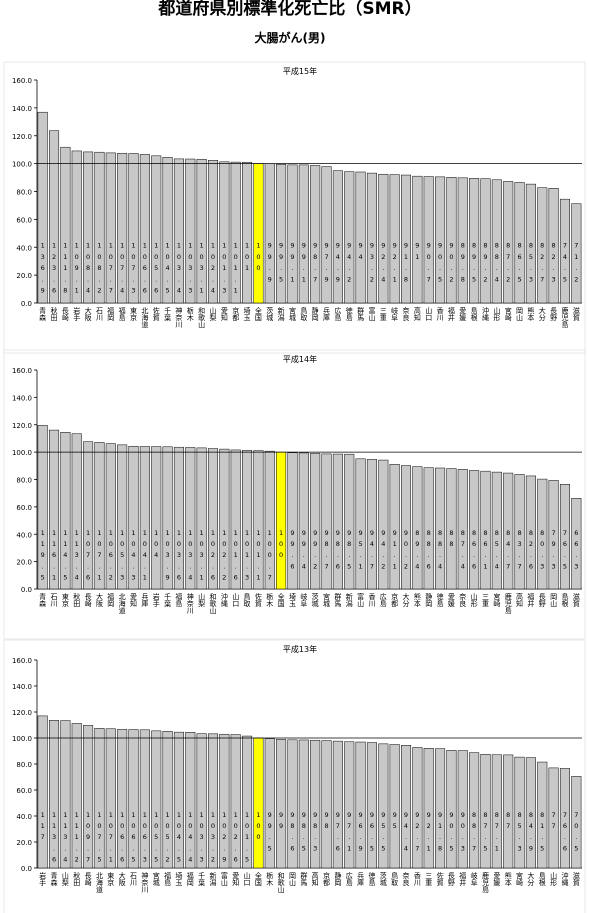 This screenshot has height=913, width=589. Describe the element at coordinates (281, 600) in the screenshot. I see `x-tick-label: 全国` at that location.